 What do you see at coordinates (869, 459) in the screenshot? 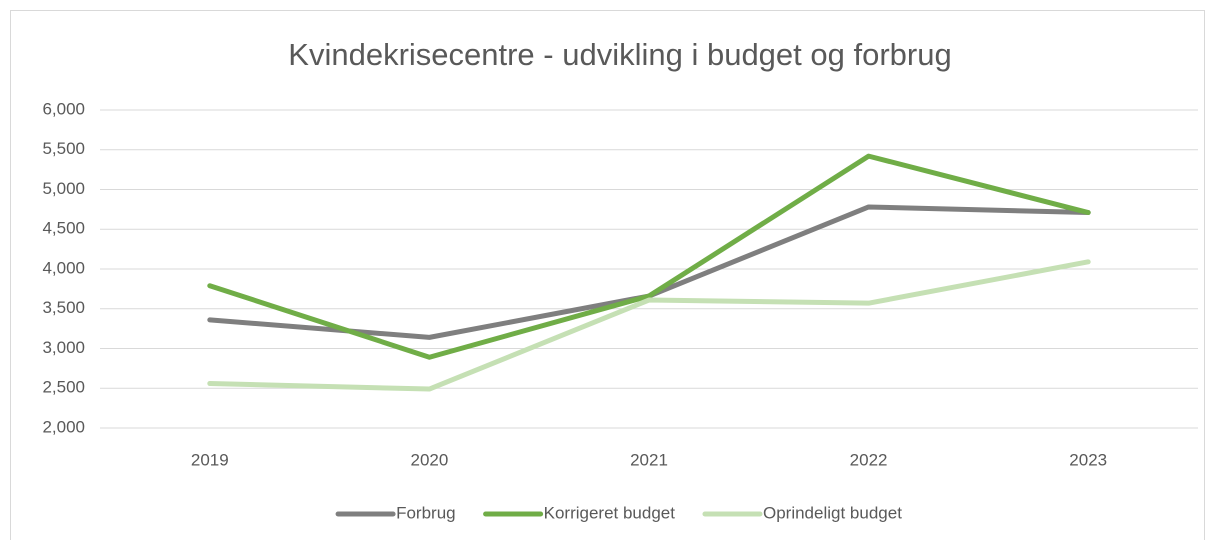
I see `x-tick-label: 2022` at bounding box center [869, 459].